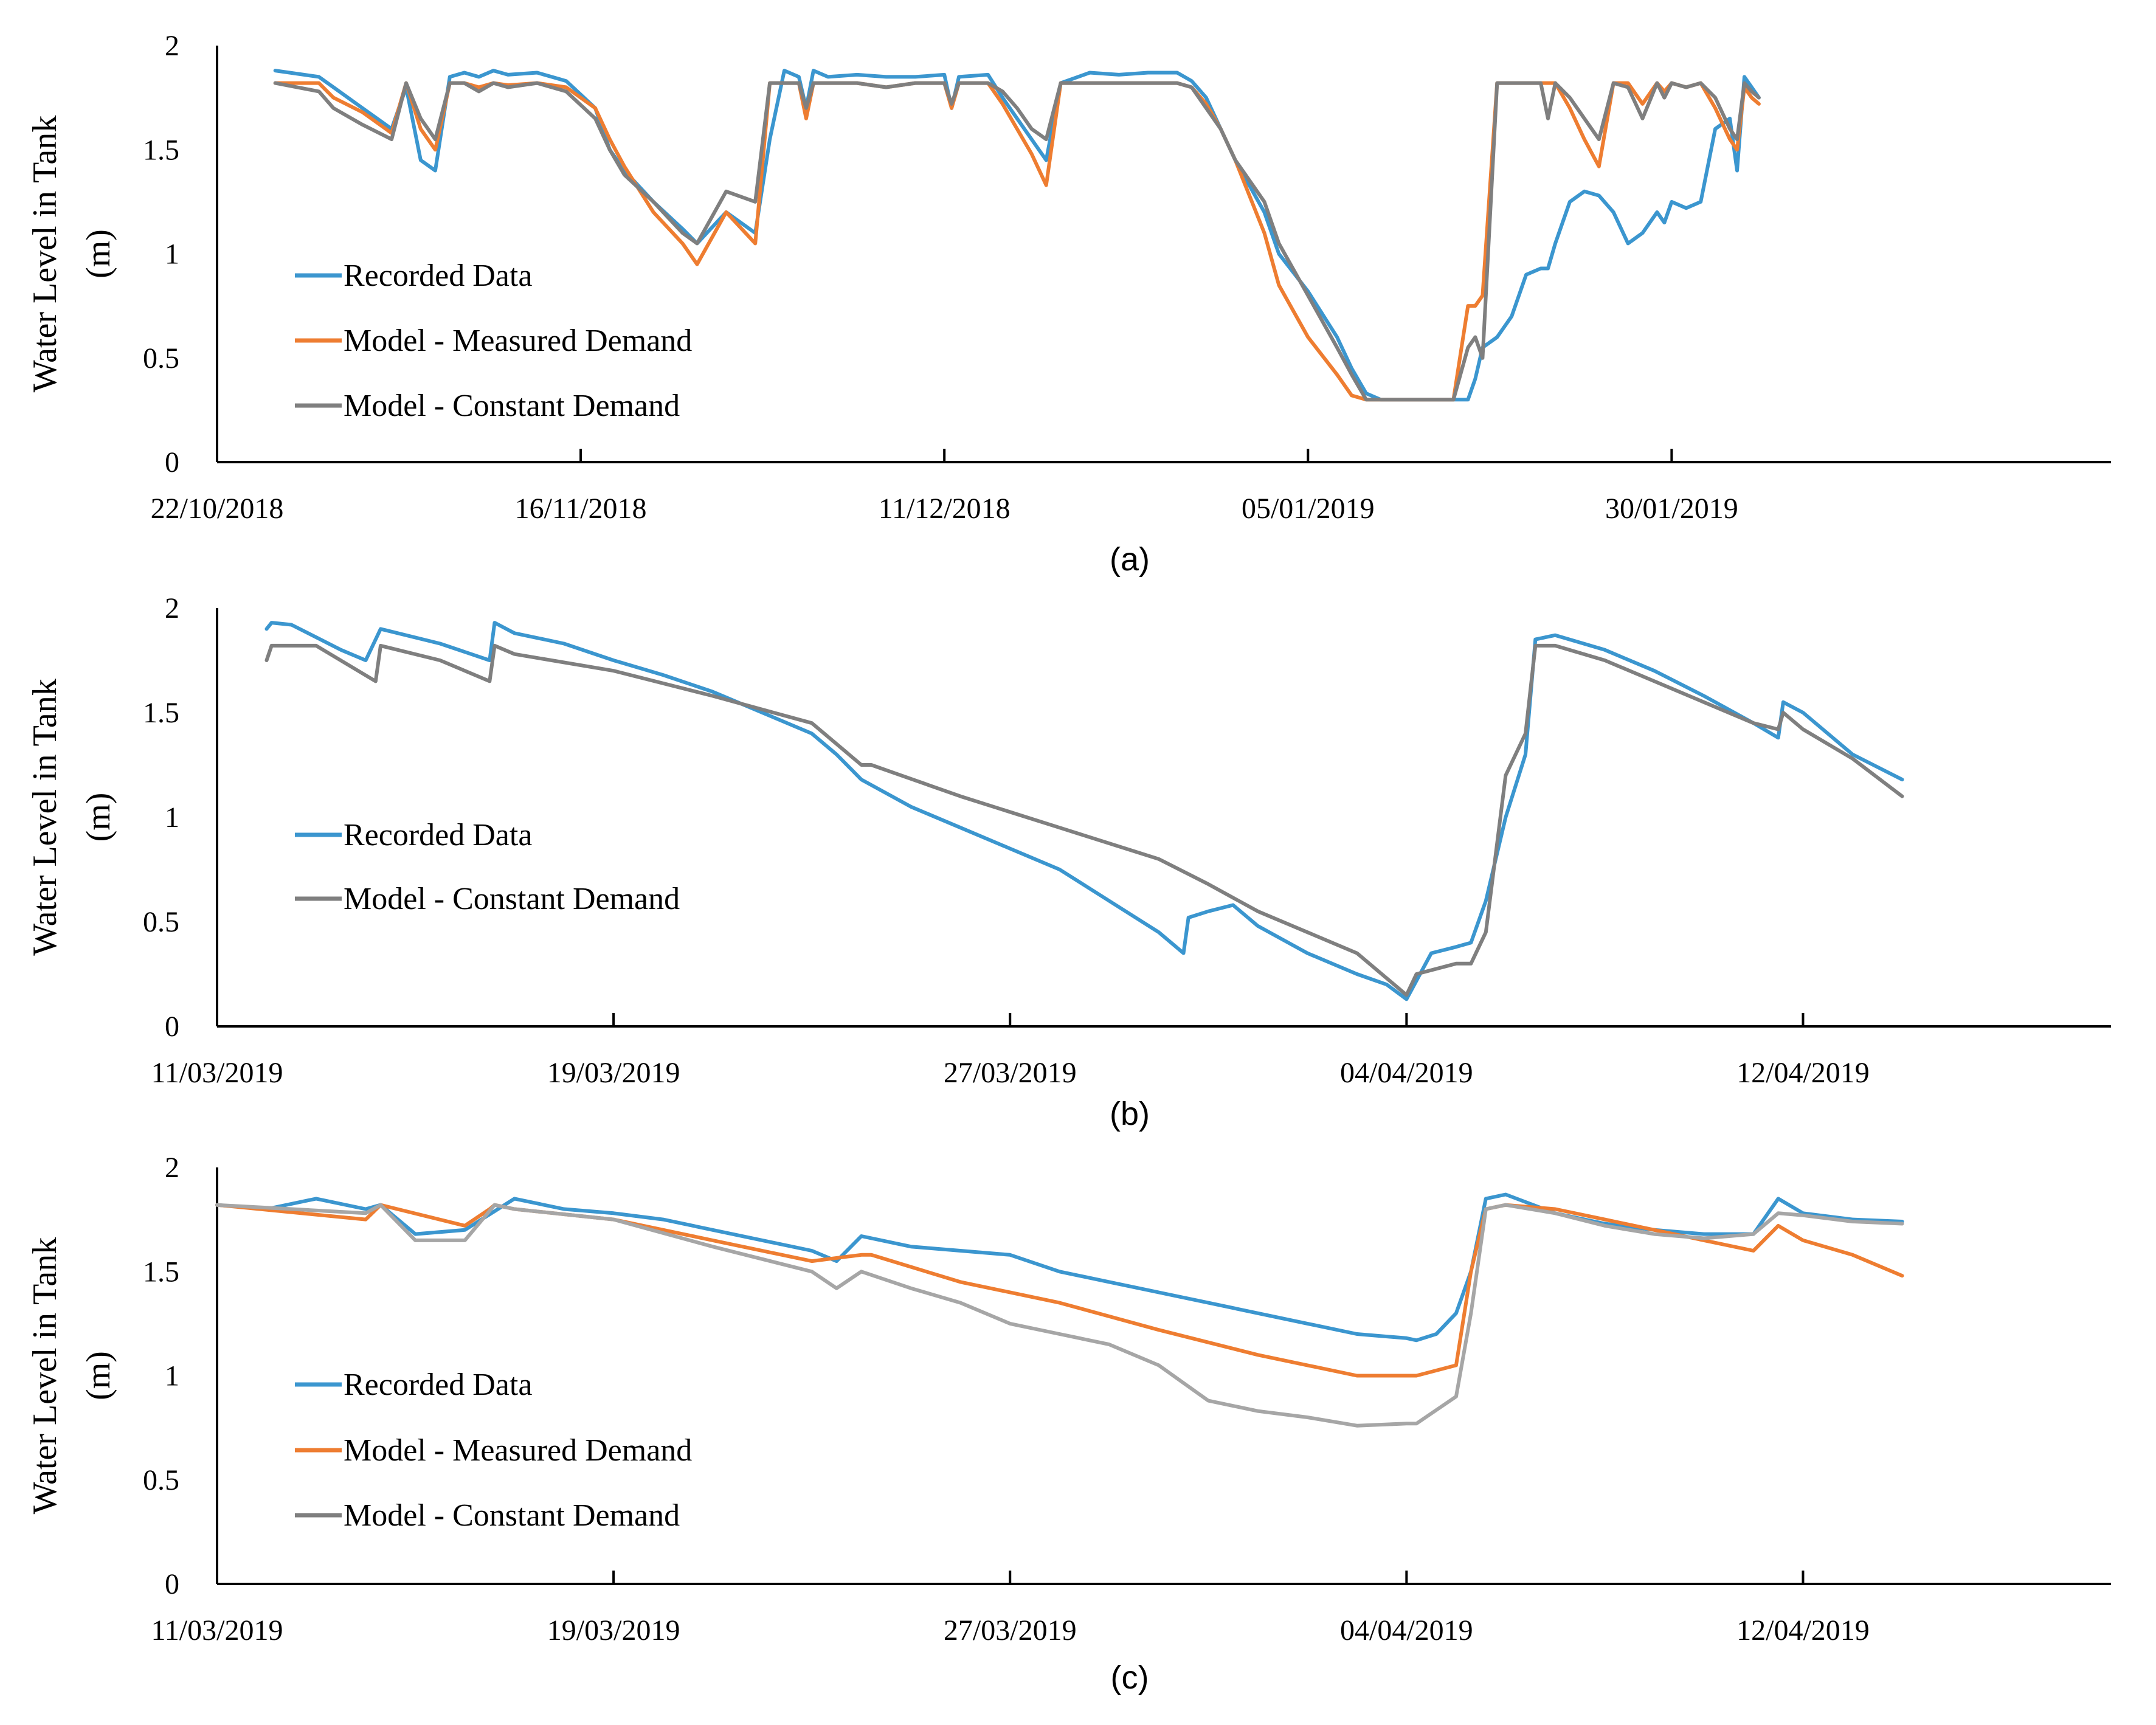 This screenshot has height=1725, width=2156. What do you see at coordinates (581, 509) in the screenshot?
I see `x-tick-label: 16/11/2018` at bounding box center [581, 509].